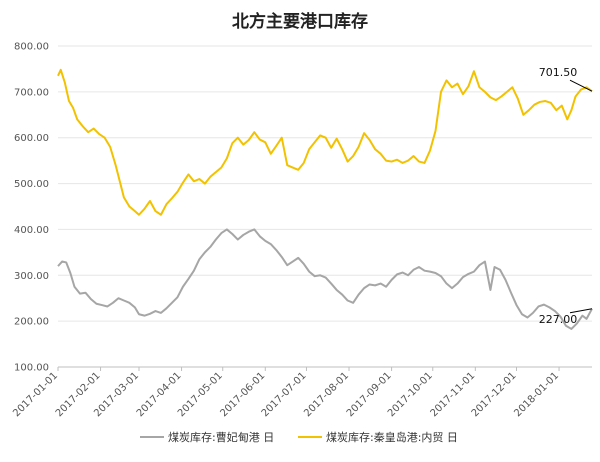 This screenshot has width=600, height=462. What do you see at coordinates (300, 21) in the screenshot?
I see `chart-title: 北方主要港口库存` at bounding box center [300, 21].